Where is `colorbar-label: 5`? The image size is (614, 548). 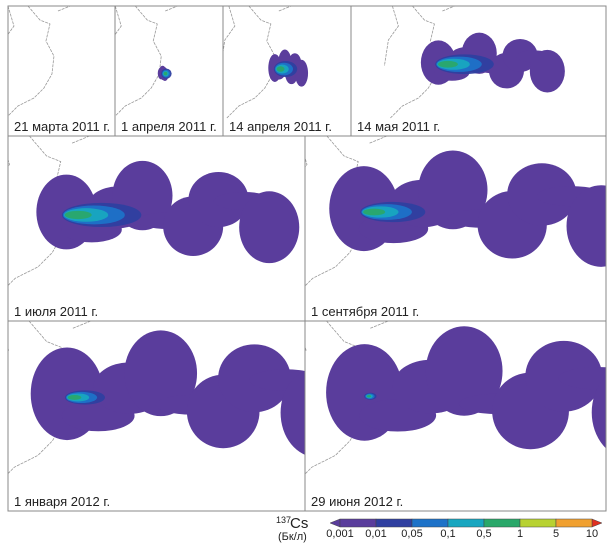
colorbar-label: 5 is located at coordinates (556, 534).